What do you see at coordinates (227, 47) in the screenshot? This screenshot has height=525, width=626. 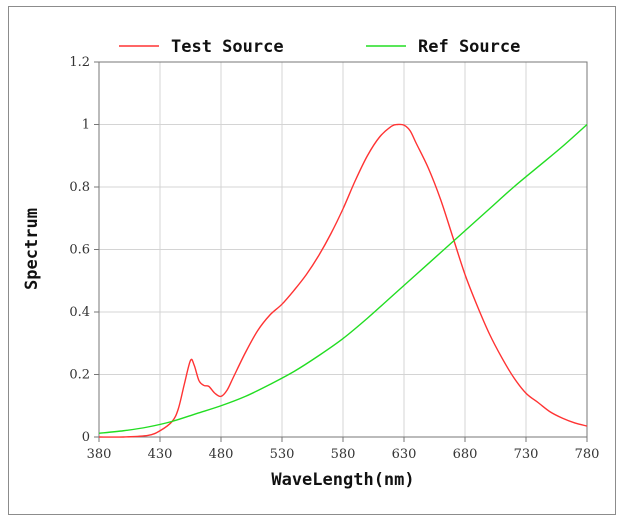 I see `legend-label-test-source: Test Source` at bounding box center [227, 47].